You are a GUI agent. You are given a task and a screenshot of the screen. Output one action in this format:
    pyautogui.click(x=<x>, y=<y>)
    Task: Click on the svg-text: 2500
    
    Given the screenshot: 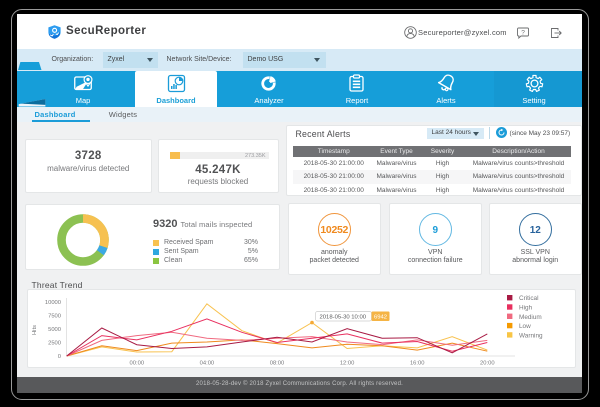 What is the action you would take?
    pyautogui.click(x=54, y=344)
    